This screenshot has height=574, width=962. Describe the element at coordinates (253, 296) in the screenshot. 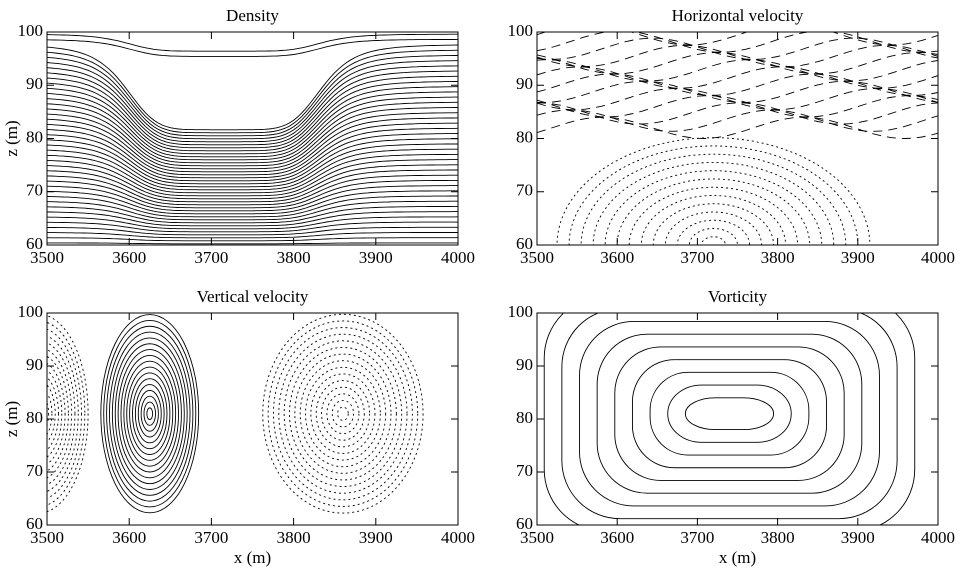

I see `panel-title: Vertical velocity` at that location.